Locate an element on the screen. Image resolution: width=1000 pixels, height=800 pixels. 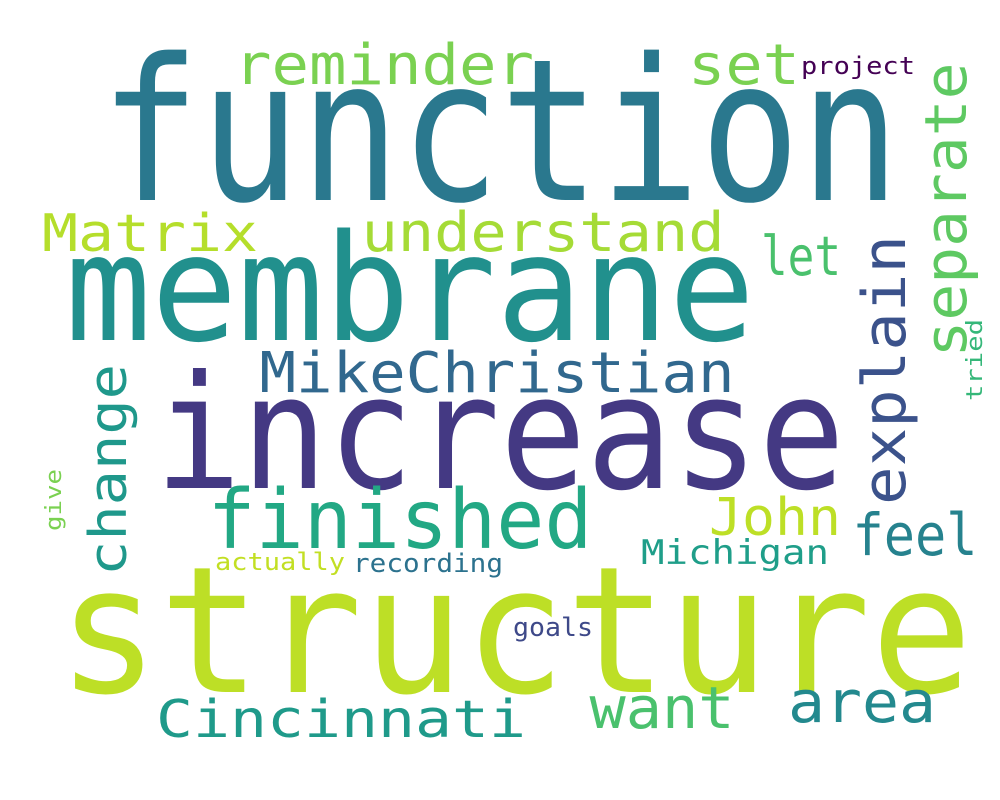
word-let: let is located at coordinates (801, 256).